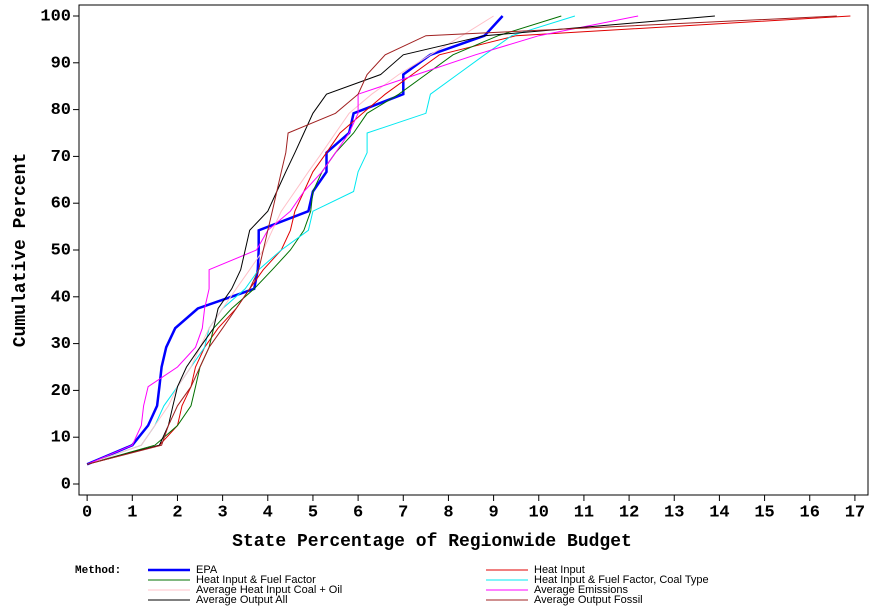  I want to click on legend-label: Average Output All, so click(242, 600).